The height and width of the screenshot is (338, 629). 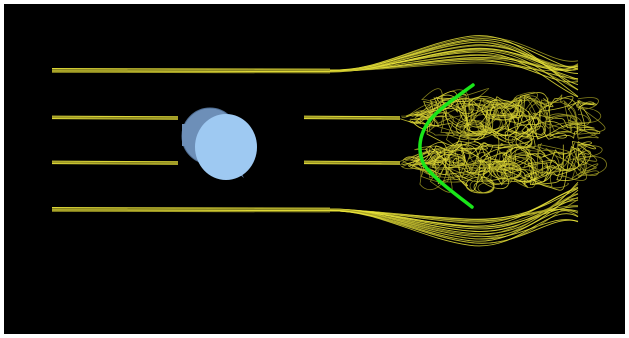 I want to click on cylinder-front-face, so click(x=226, y=147).